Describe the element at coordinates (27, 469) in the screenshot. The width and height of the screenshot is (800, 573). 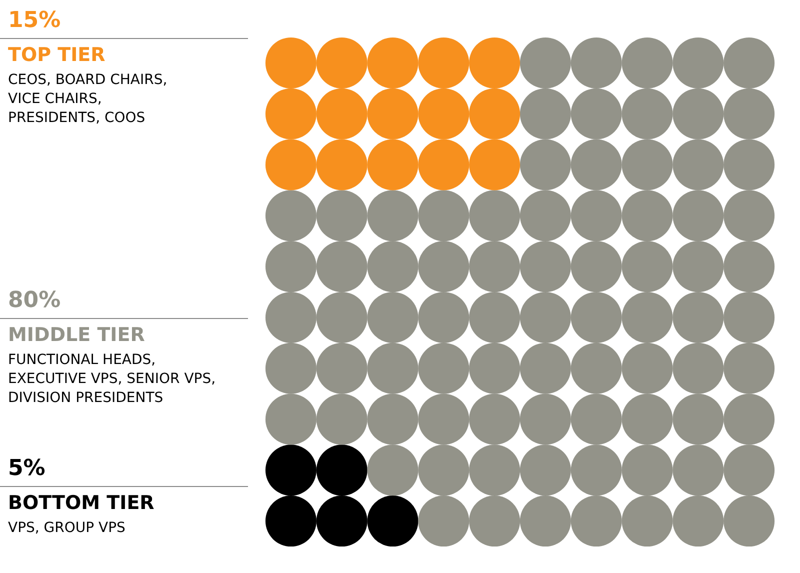
I see `data-label: 5%` at that location.